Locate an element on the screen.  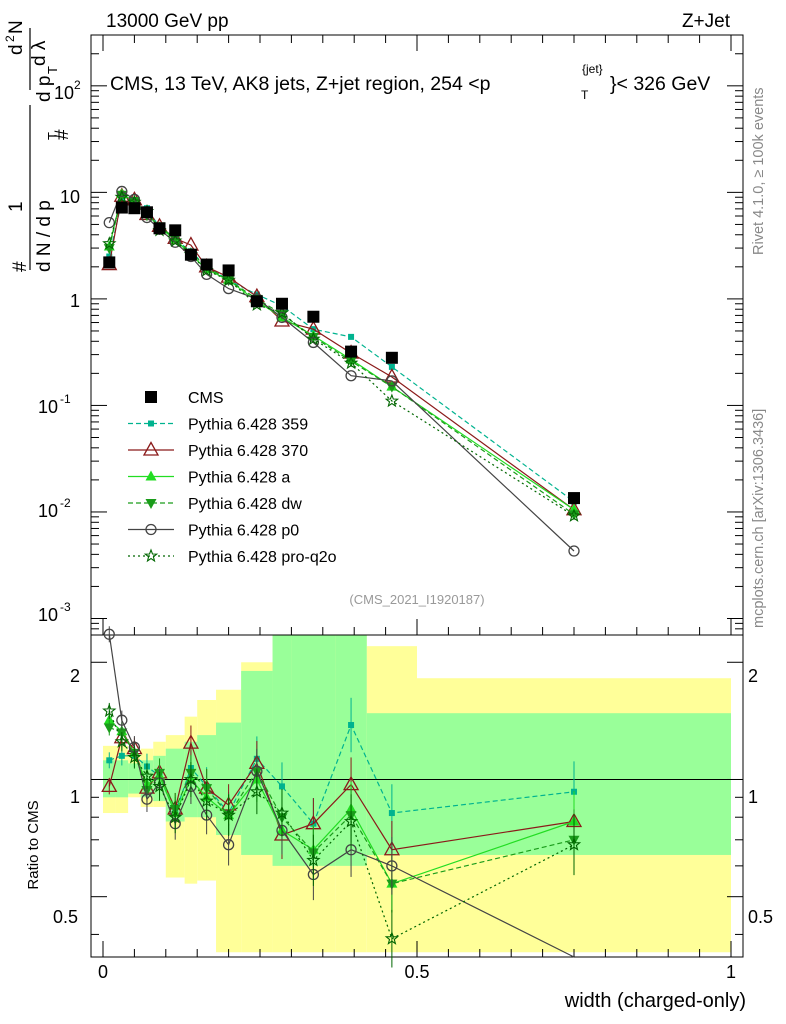
tick-1: 1 is located at coordinates (75, 301).